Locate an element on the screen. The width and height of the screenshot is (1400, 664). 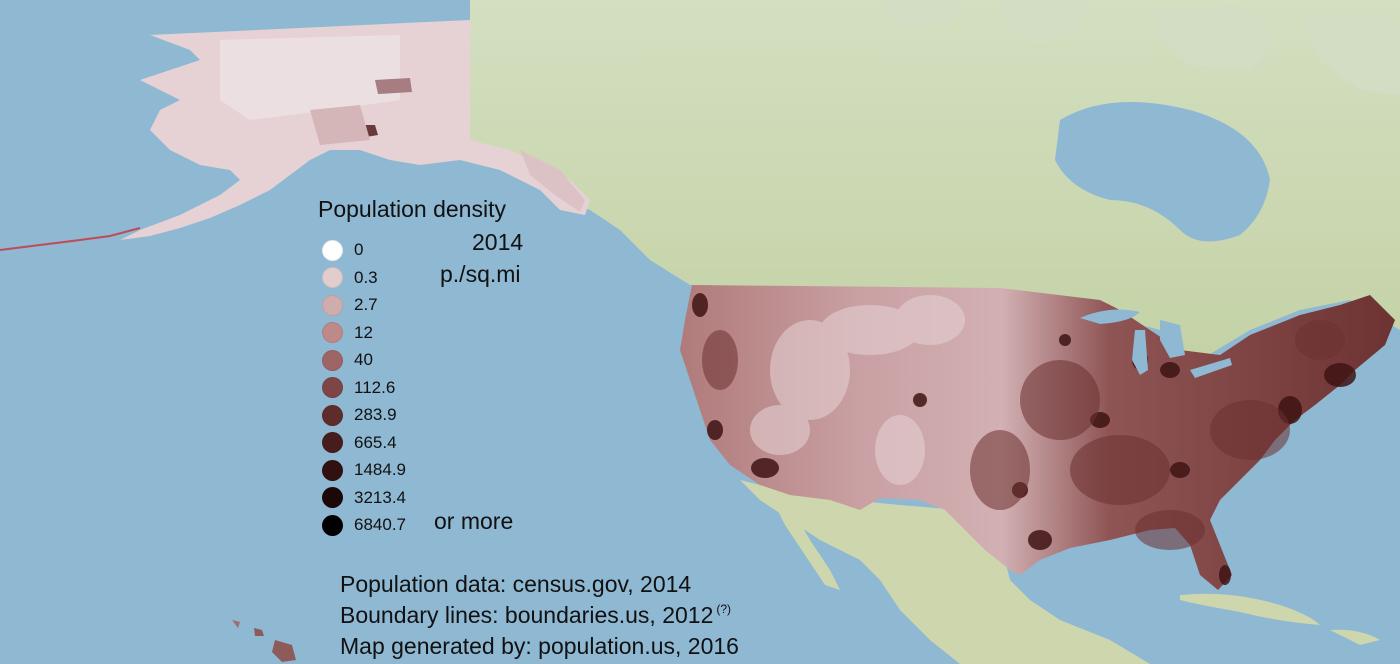
baja-california is located at coordinates (805, 542).